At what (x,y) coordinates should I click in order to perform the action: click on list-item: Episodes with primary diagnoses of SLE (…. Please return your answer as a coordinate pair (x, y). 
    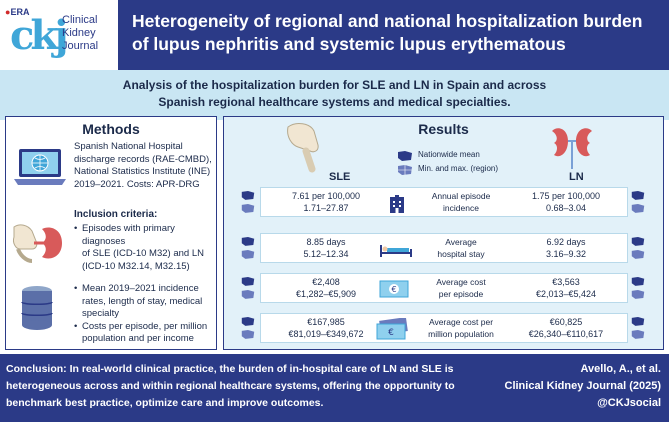
    Looking at the image, I should click on (145, 248).